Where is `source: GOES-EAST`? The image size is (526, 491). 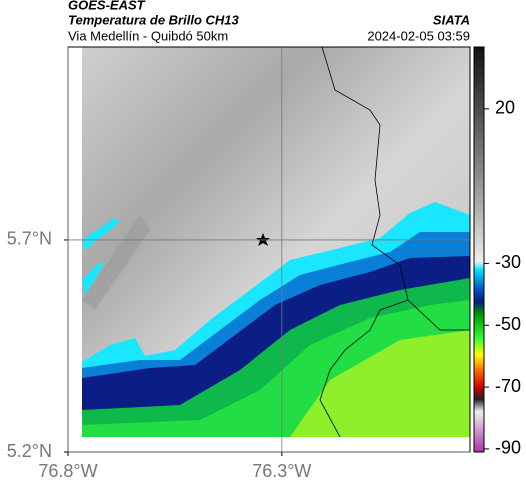
source: GOES-EAST is located at coordinates (107, 6).